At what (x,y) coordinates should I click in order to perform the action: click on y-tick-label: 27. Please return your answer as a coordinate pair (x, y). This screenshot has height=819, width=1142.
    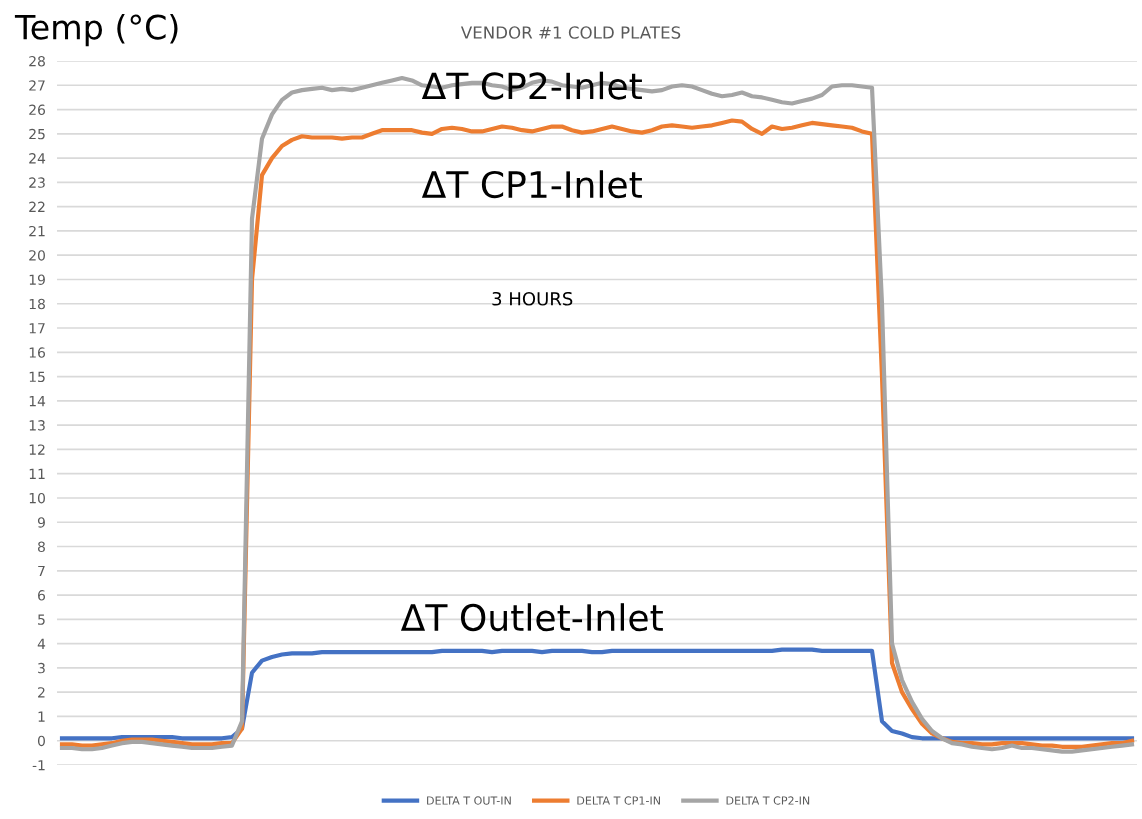
    Looking at the image, I should click on (37, 85).